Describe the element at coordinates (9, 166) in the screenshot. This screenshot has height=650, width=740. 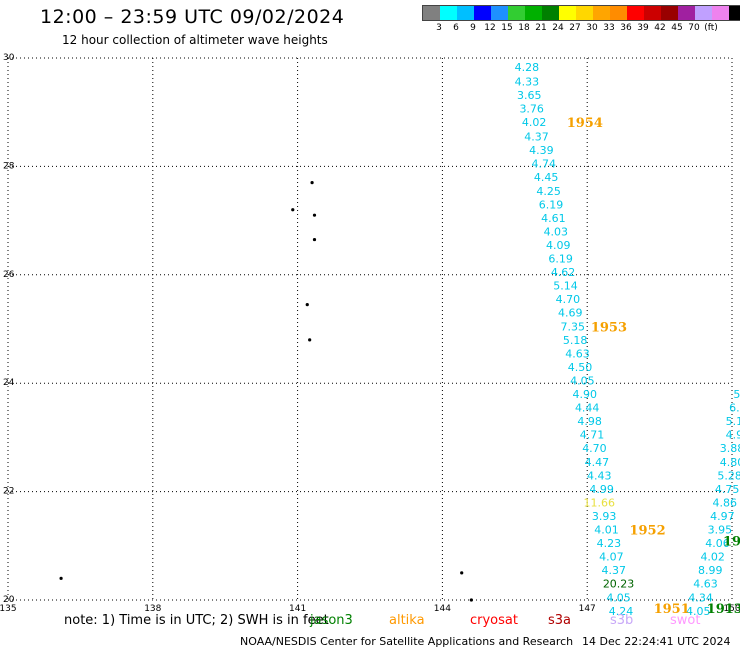
I see `latitude-tick-label: 28` at that location.